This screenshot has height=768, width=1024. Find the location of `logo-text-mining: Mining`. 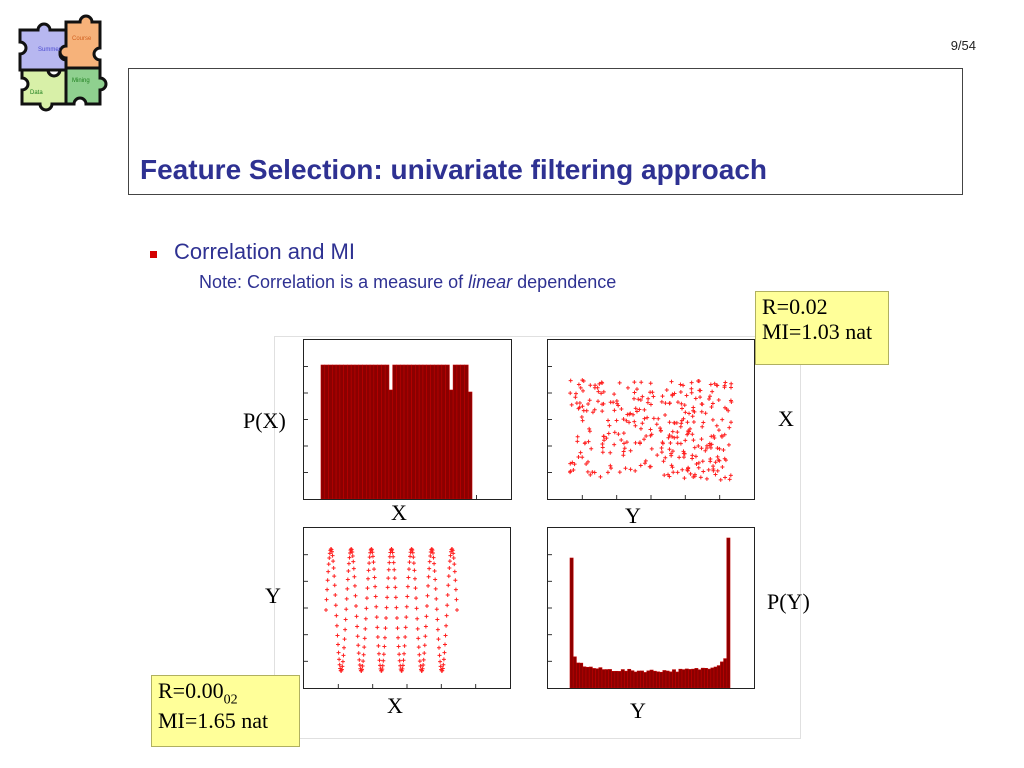

logo-text-mining: Mining is located at coordinates (81, 81).